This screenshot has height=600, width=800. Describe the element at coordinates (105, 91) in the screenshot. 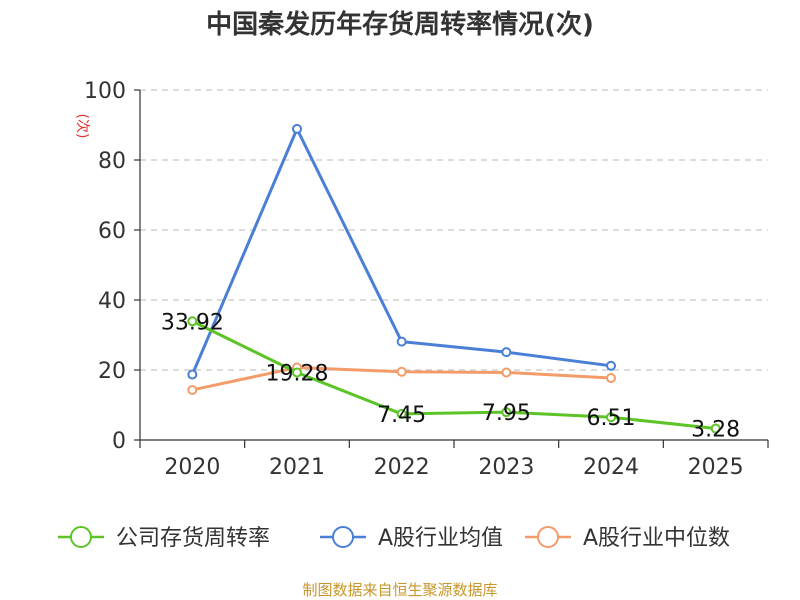

I see `y-tick-label: 100` at that location.